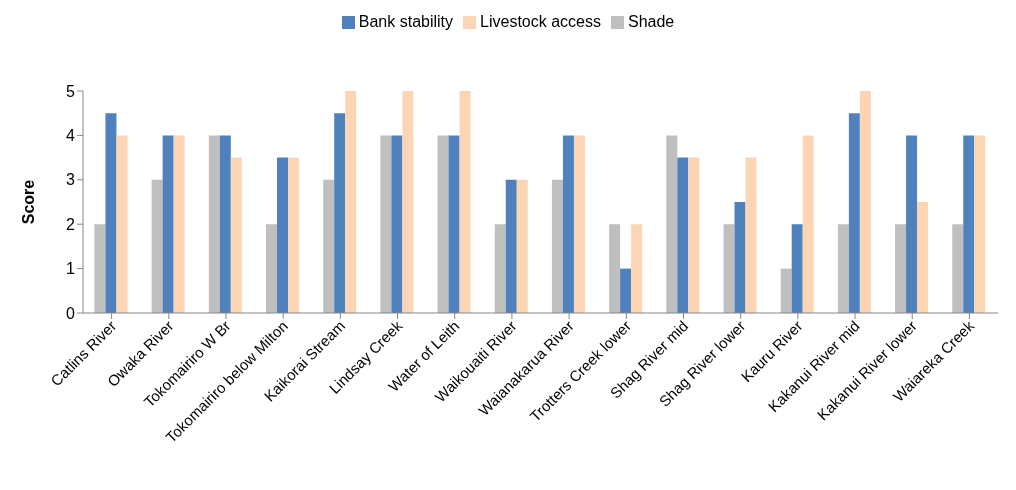 Image resolution: width=1016 pixels, height=490 pixels. Describe the element at coordinates (406, 21) in the screenshot. I see `legend-label: Bank stability` at that location.